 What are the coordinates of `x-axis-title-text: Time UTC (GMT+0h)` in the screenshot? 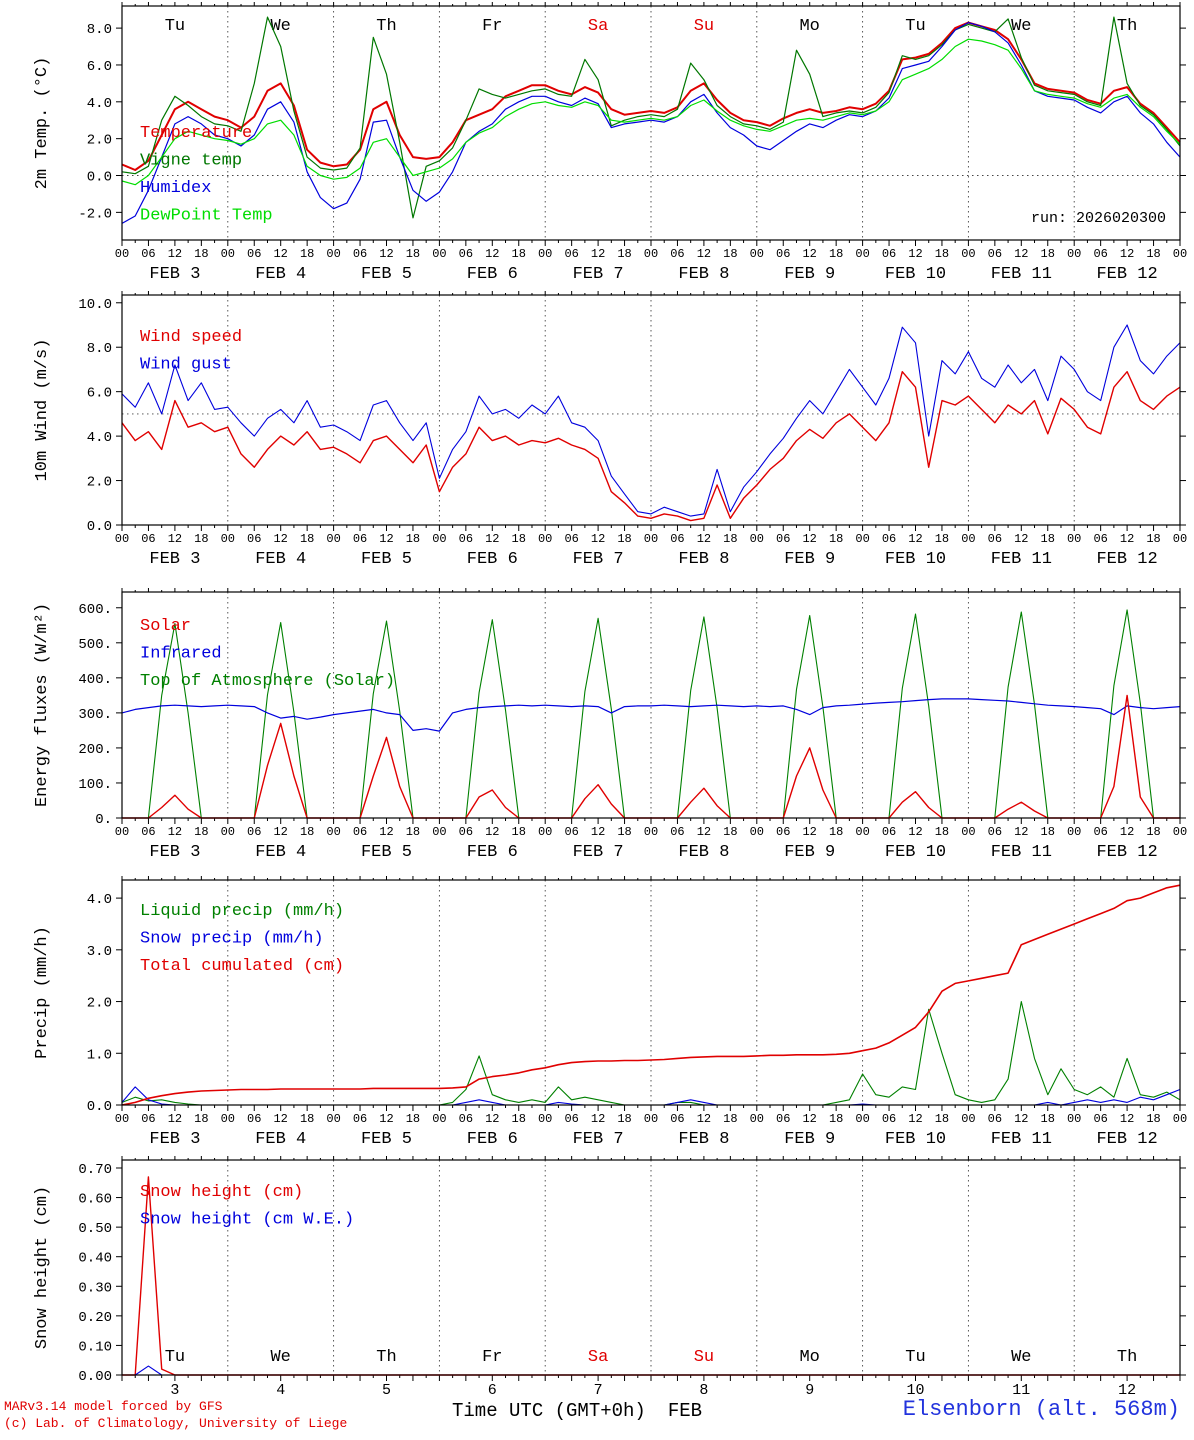 It's located at (549, 1411).